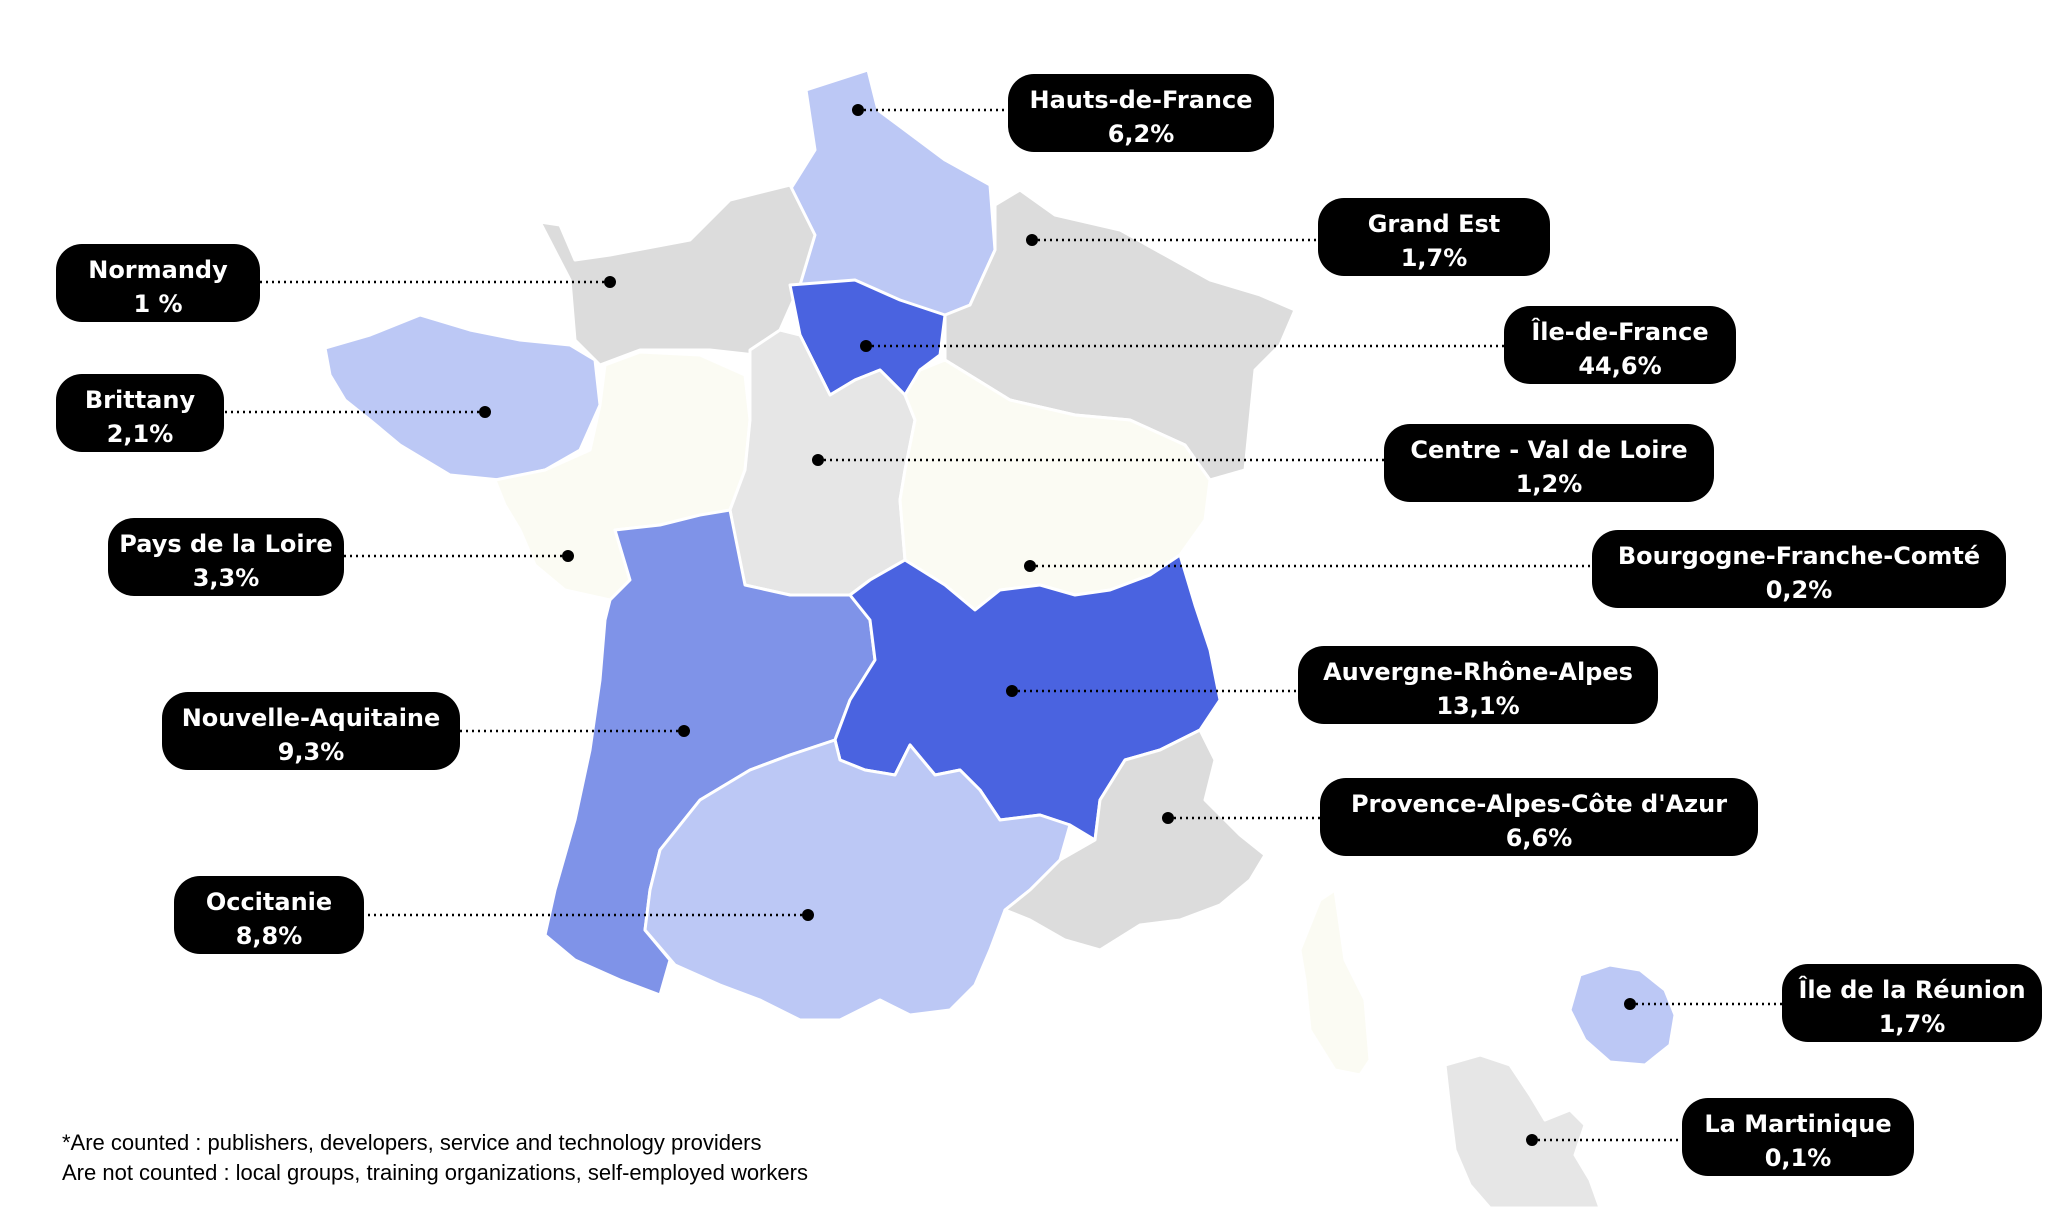  I want to click on label-value: 44,6%, so click(1620, 366).